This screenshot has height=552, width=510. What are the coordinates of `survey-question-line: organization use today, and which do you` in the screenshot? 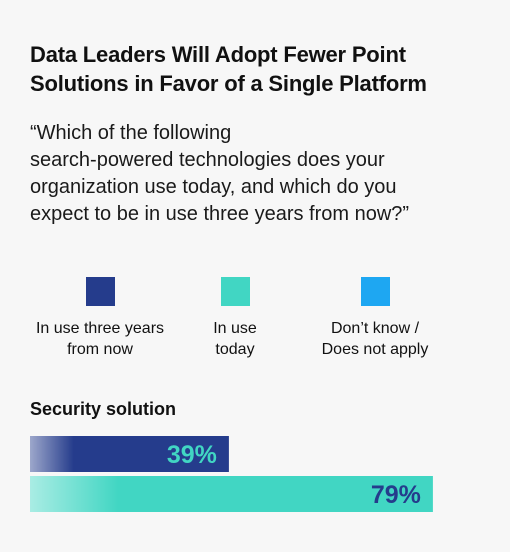 It's located at (213, 187).